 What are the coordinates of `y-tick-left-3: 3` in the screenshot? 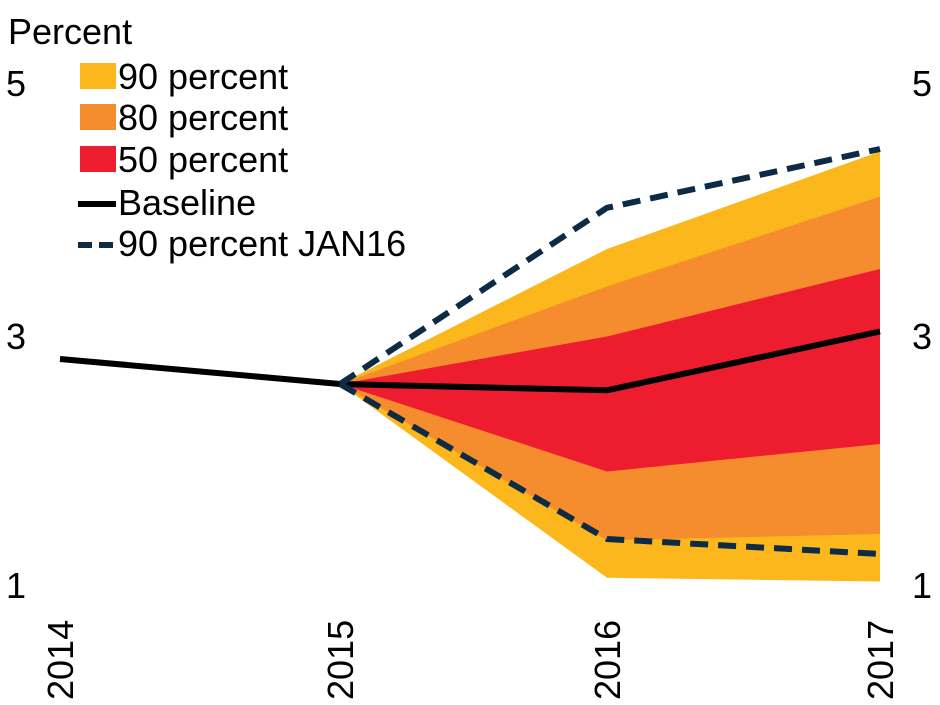 It's located at (16, 336).